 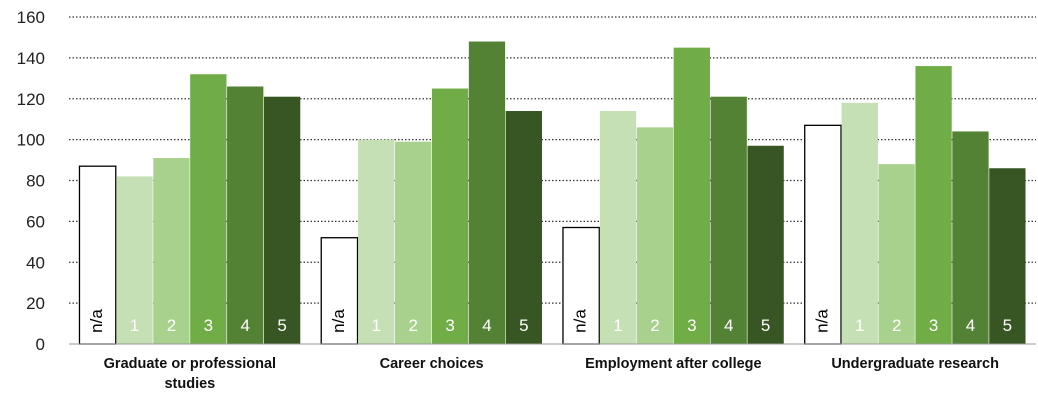 I want to click on y-tick-label: 120, so click(x=31, y=99).